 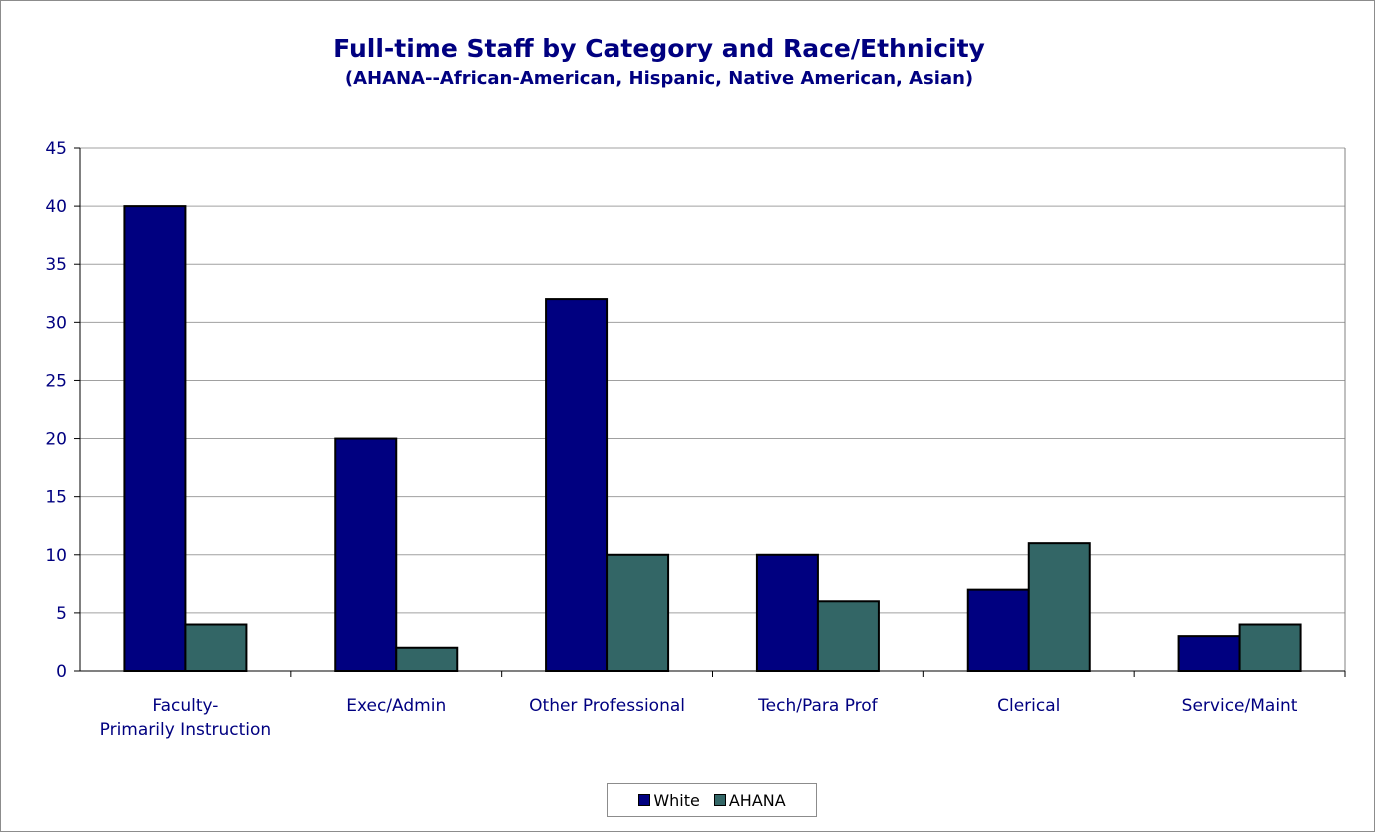 I want to click on x-tick-label: Faculty-, so click(x=185, y=706).